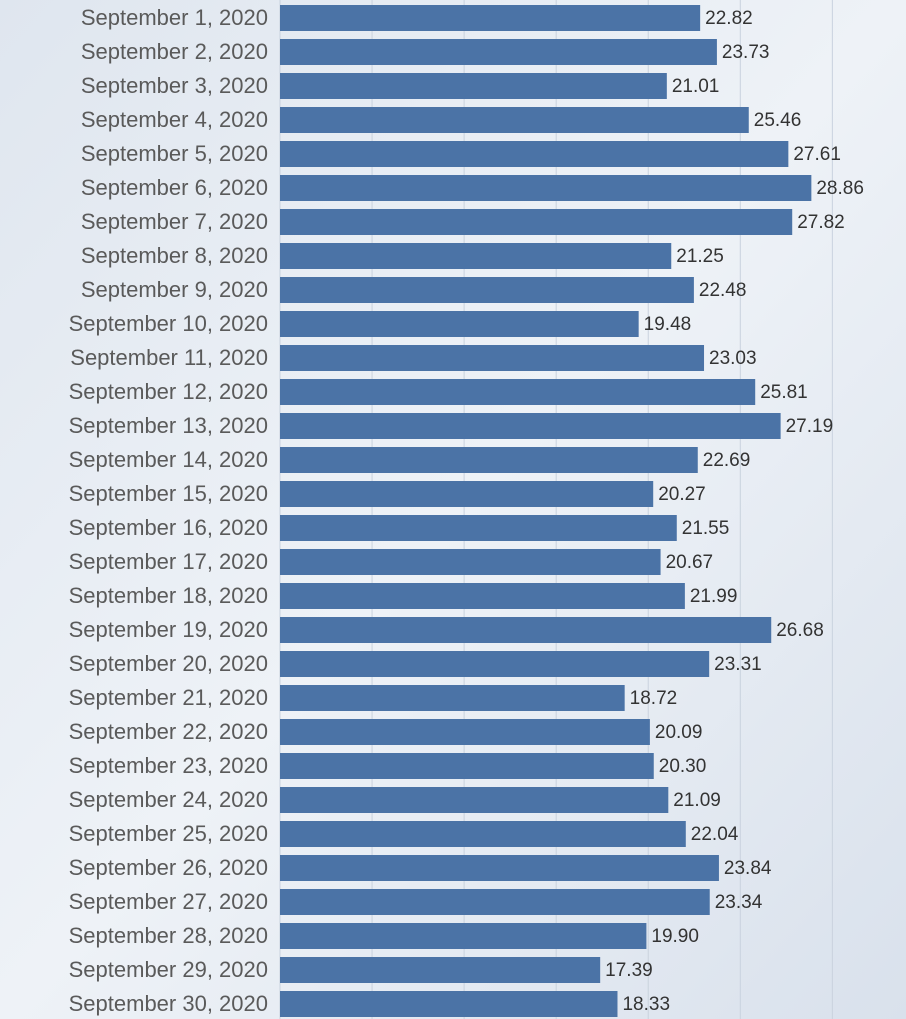 This screenshot has width=906, height=1019. I want to click on y-tick-label: September 26, 2020, so click(168, 867).